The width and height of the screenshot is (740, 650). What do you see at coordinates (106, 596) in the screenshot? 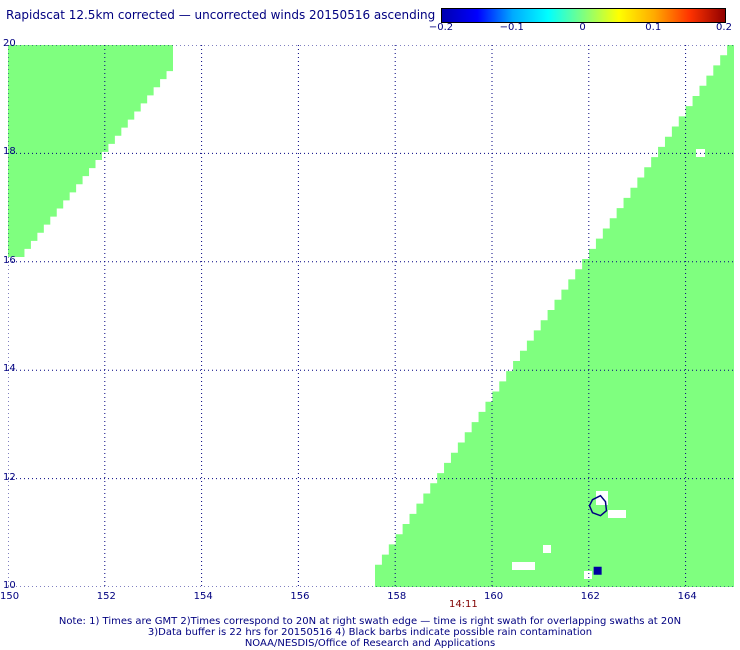
I see `longitude-label: 152` at bounding box center [106, 596].